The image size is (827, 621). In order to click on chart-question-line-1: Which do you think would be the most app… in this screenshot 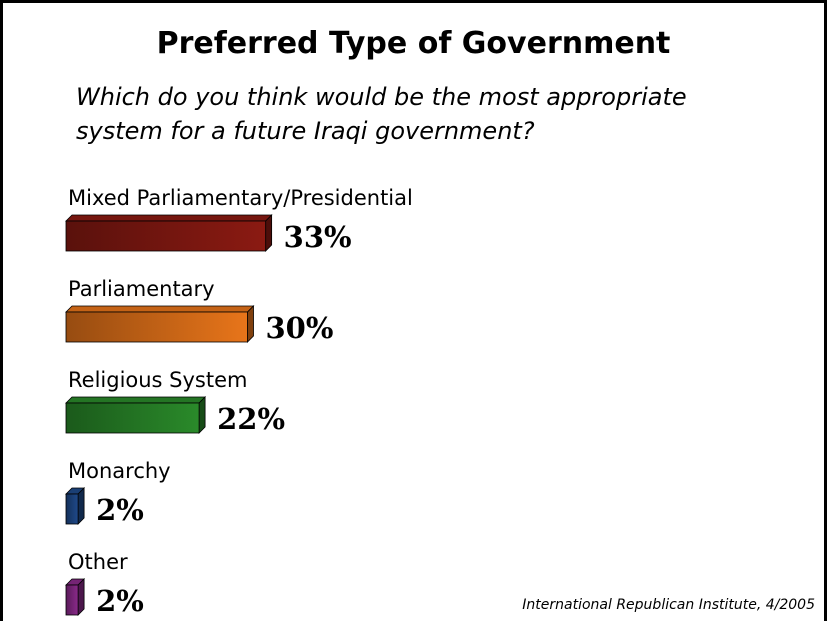, I will do `click(381, 97)`.